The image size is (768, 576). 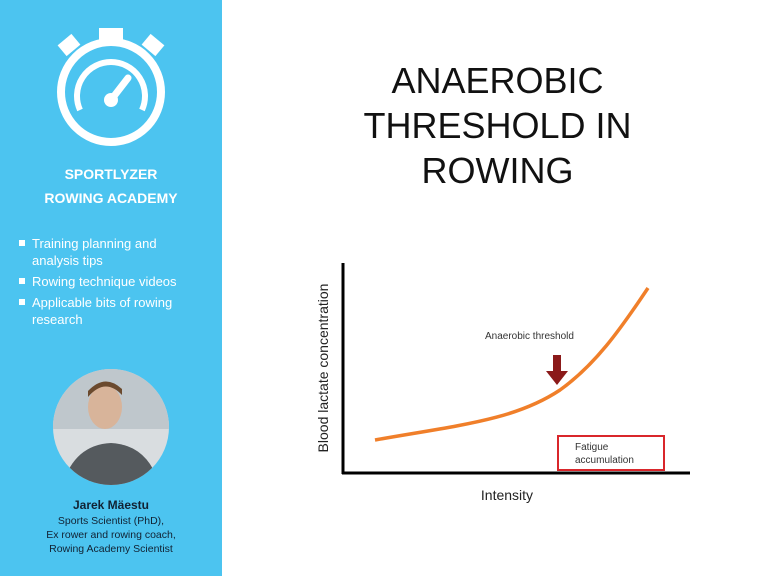 What do you see at coordinates (111, 535) in the screenshot?
I see `author-role: Ex rower and rowing coach,` at bounding box center [111, 535].